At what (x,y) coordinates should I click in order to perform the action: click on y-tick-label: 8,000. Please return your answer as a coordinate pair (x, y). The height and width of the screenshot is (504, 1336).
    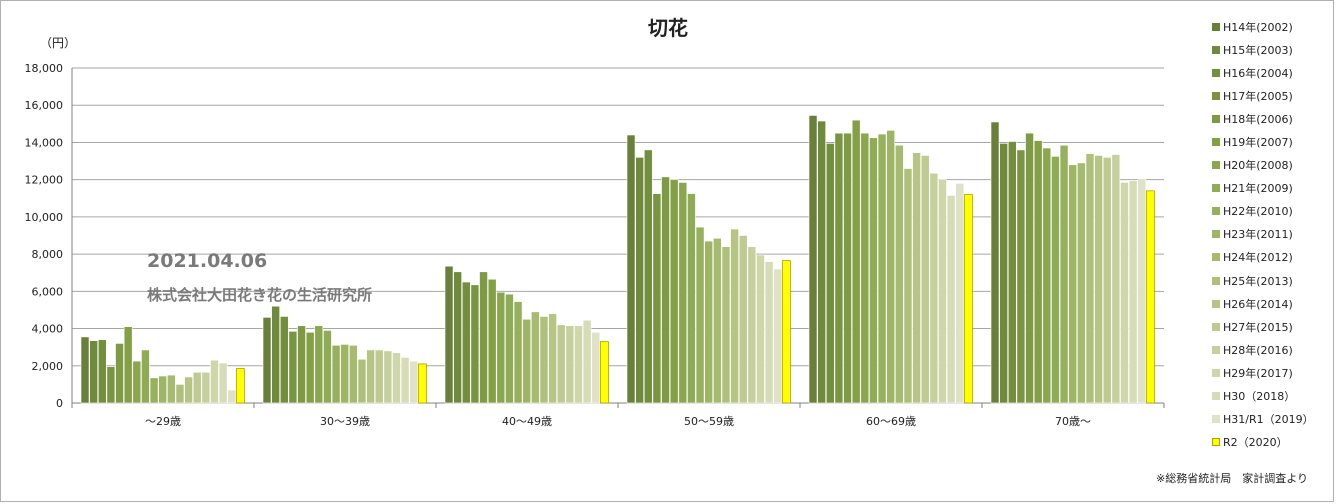
    Looking at the image, I should click on (48, 254).